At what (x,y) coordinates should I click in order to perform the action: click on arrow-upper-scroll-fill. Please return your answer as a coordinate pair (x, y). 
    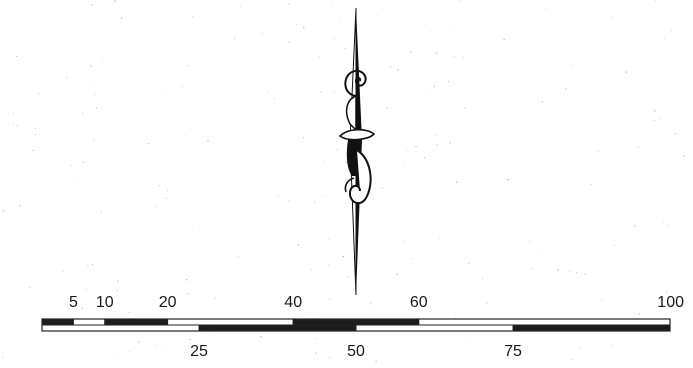
    Looking at the image, I should click on (351, 113).